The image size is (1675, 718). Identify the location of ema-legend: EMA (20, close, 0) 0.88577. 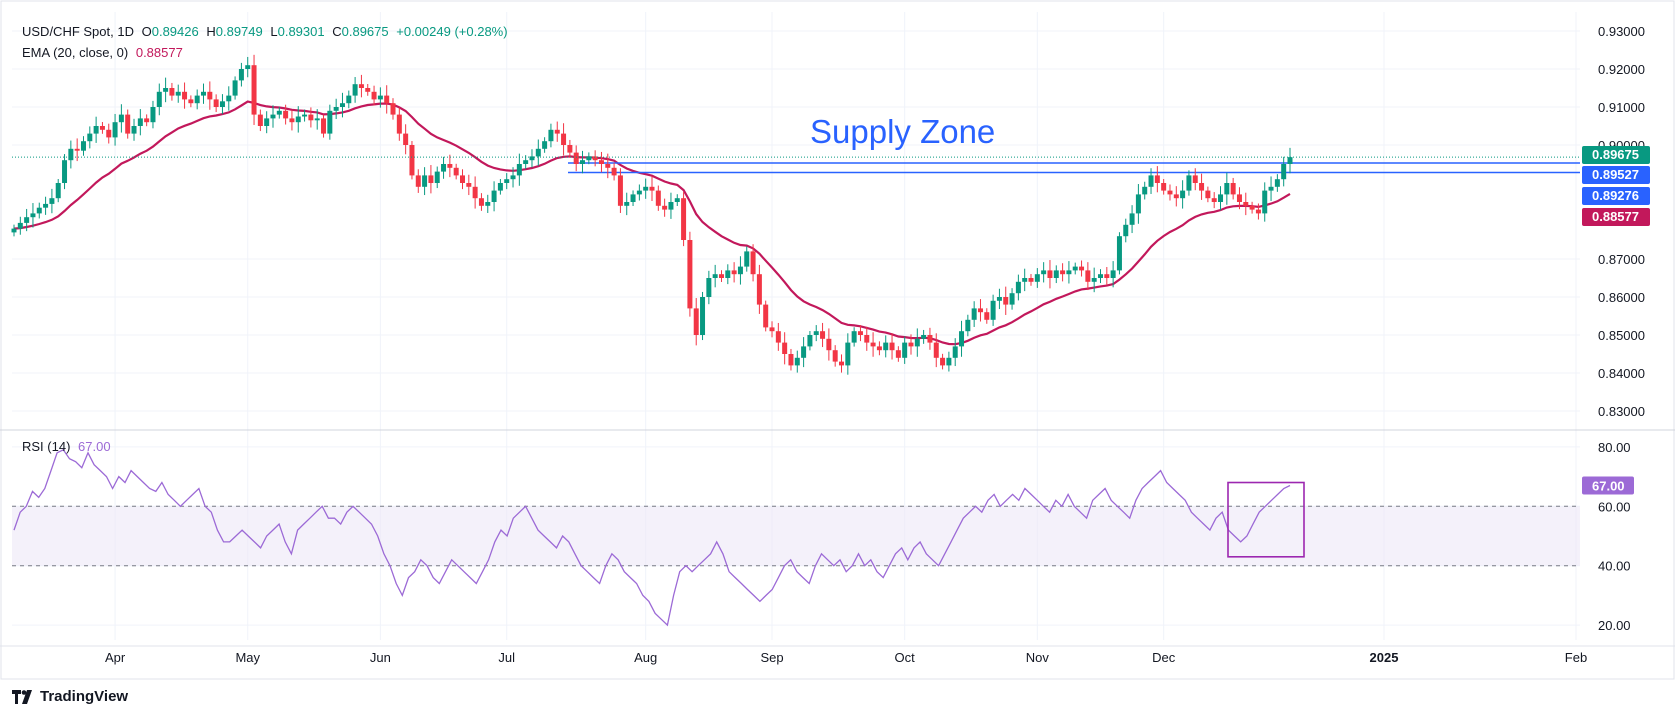
(104, 52).